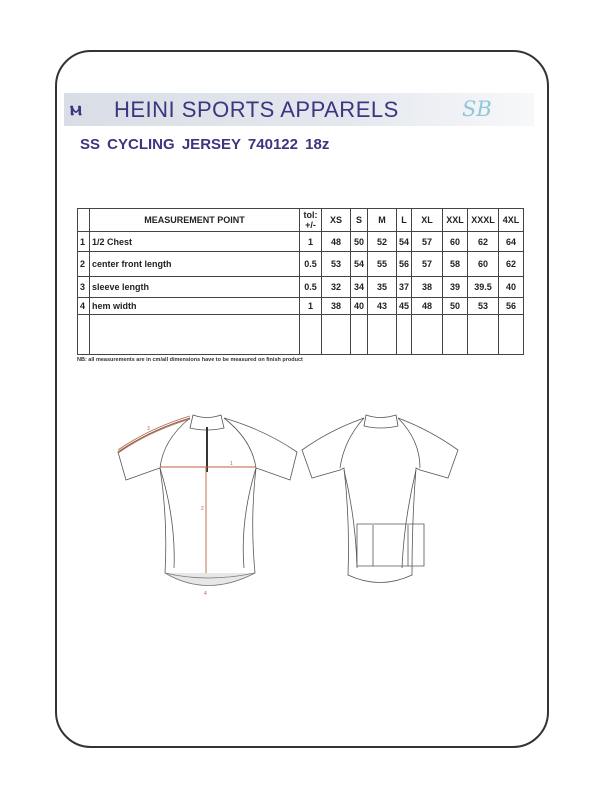 This screenshot has width=600, height=800. What do you see at coordinates (382, 220) in the screenshot?
I see `col-header: M` at bounding box center [382, 220].